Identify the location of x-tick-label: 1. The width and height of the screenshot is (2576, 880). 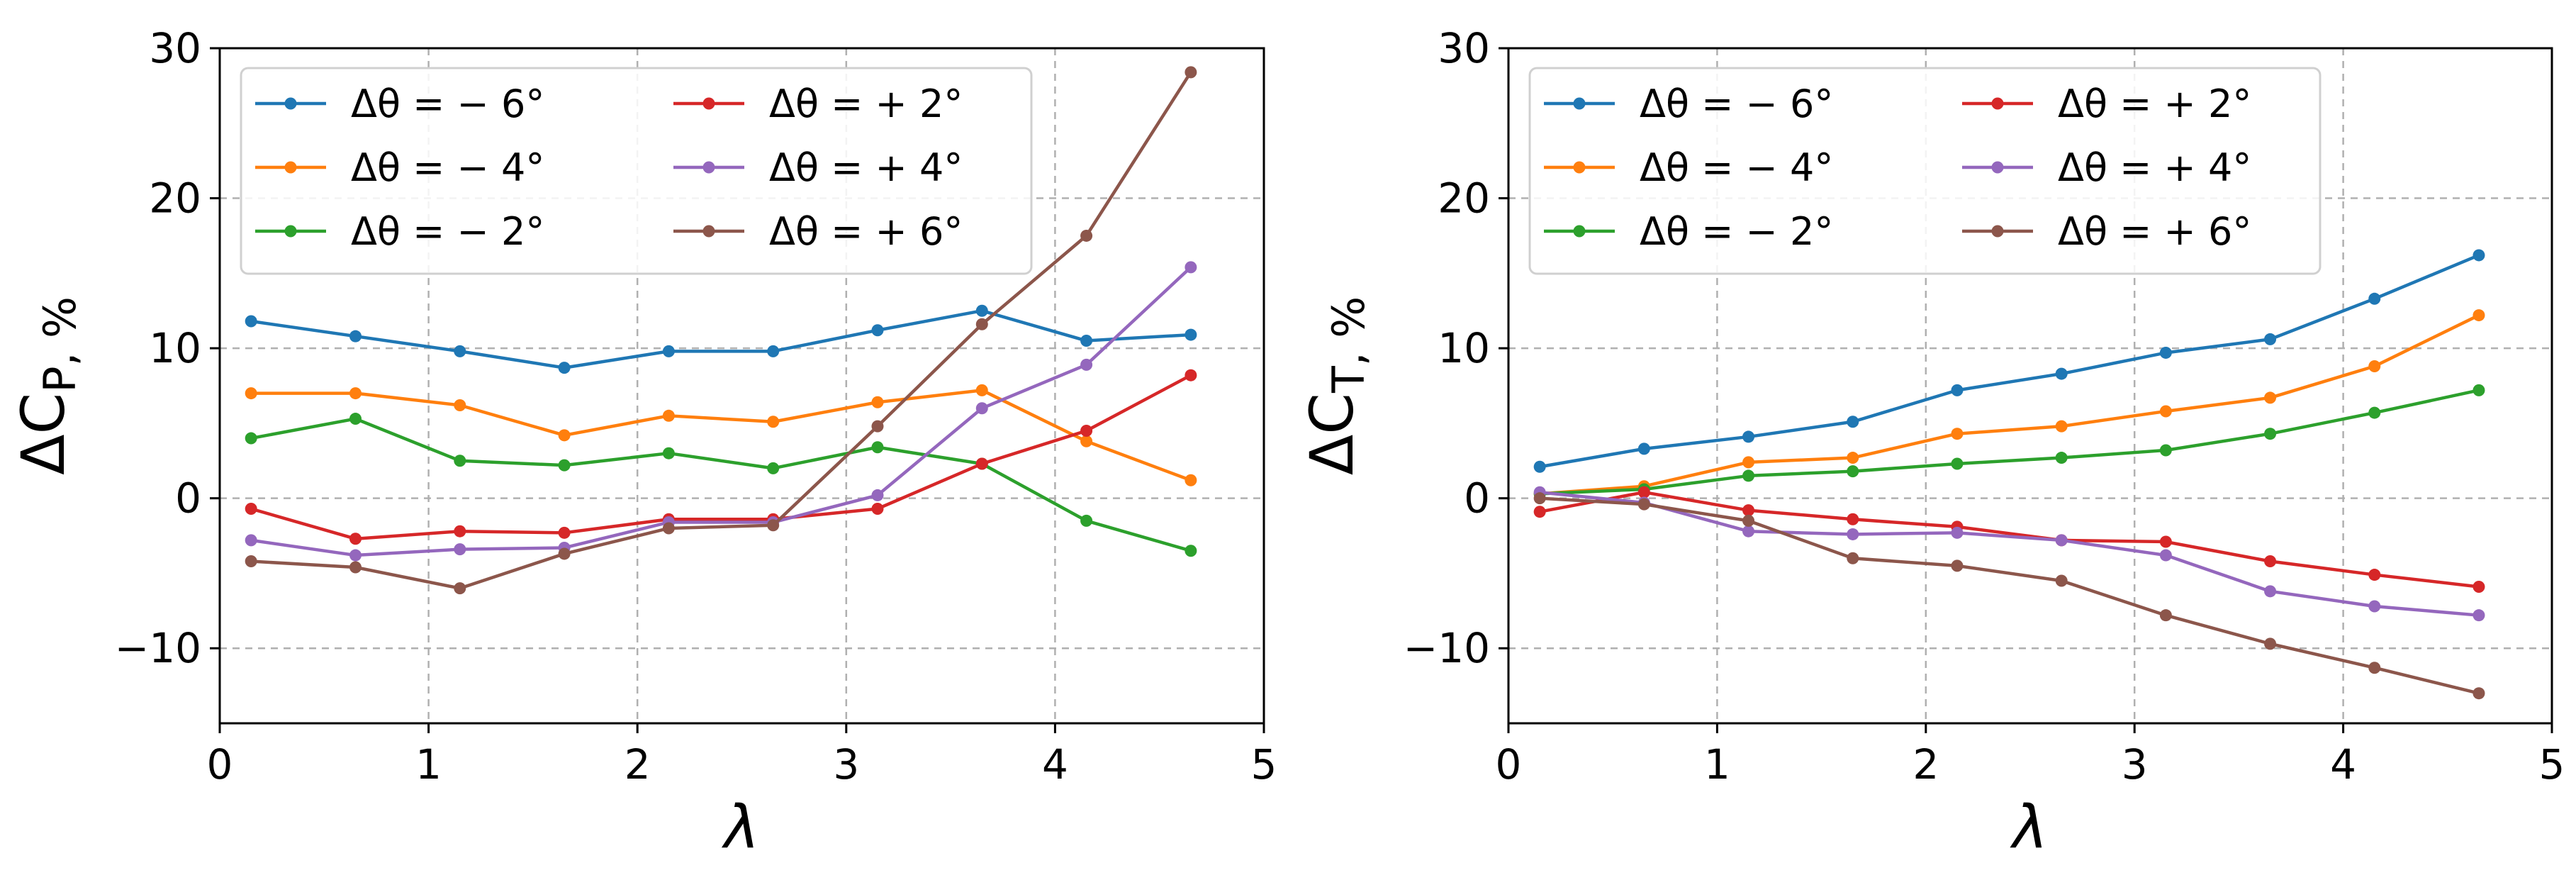
(428, 764).